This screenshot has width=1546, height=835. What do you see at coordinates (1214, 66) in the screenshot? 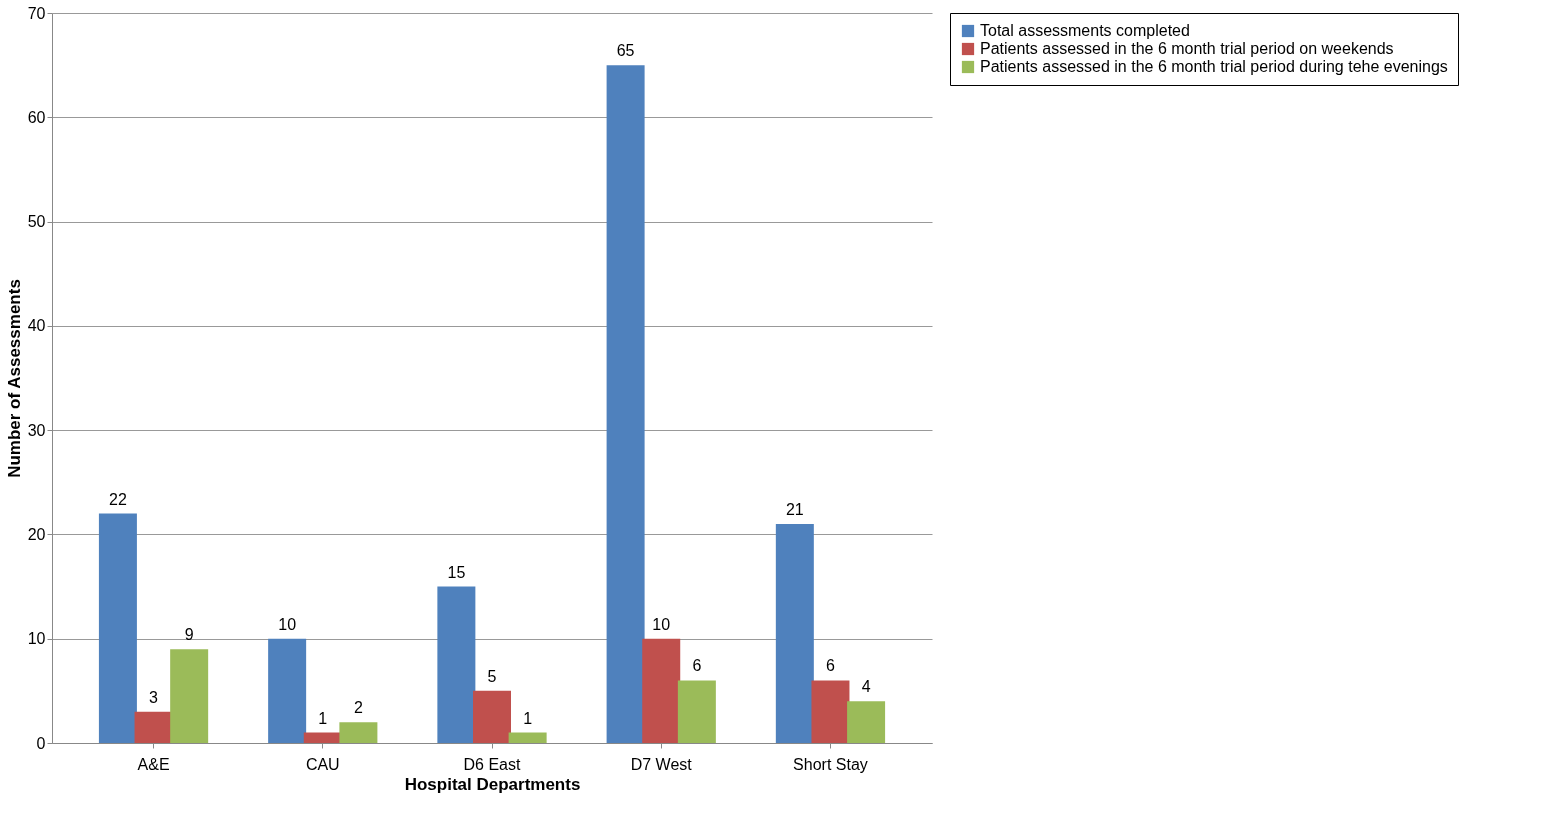
I see `legend-label: Patients assessed in the 6 month trial period during tehe evenings` at bounding box center [1214, 66].